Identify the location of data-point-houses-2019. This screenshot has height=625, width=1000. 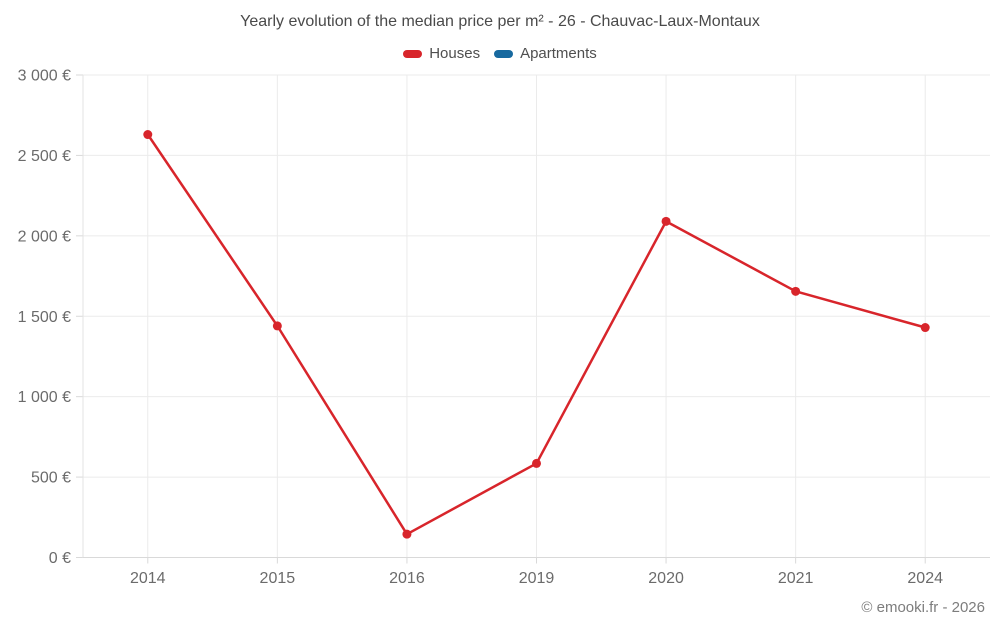
(536, 463).